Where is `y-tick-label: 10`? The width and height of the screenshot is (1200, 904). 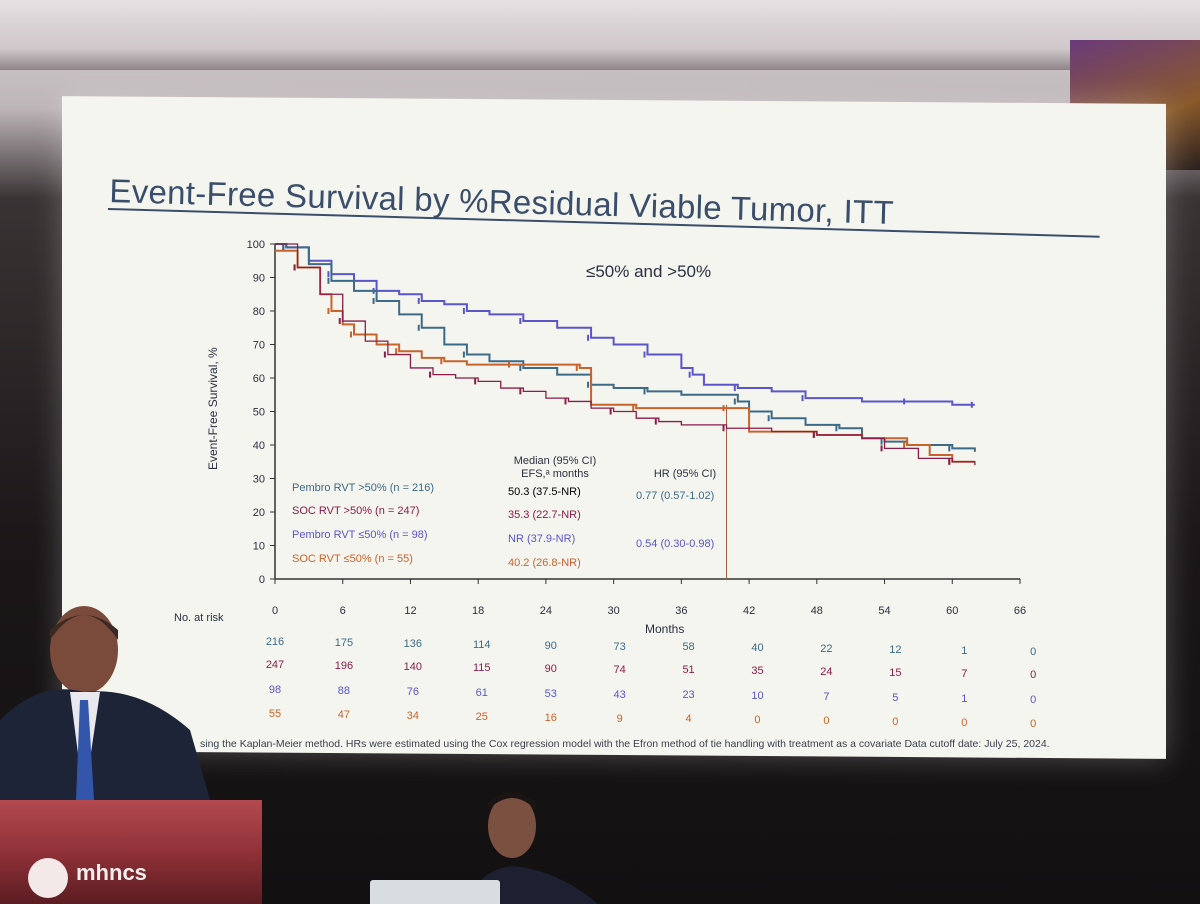
y-tick-label: 10 is located at coordinates (259, 547).